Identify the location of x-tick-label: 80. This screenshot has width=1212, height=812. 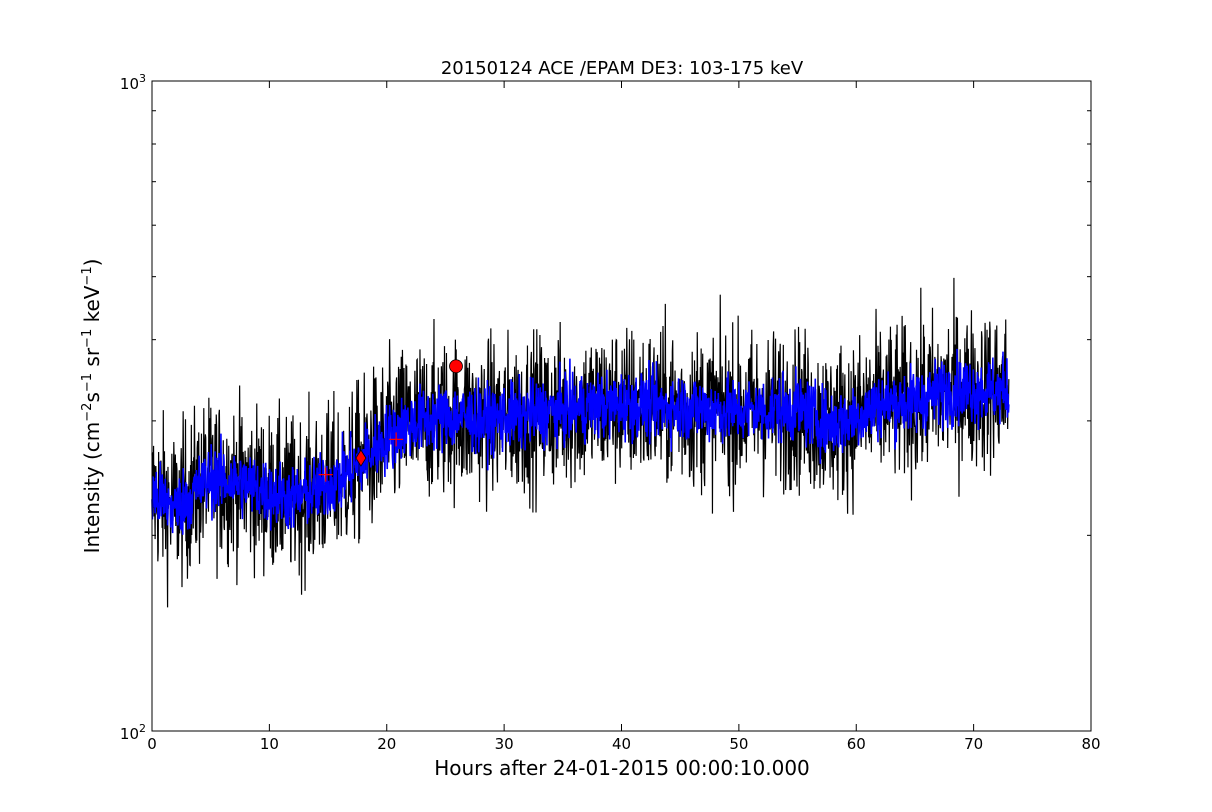
(1090, 744).